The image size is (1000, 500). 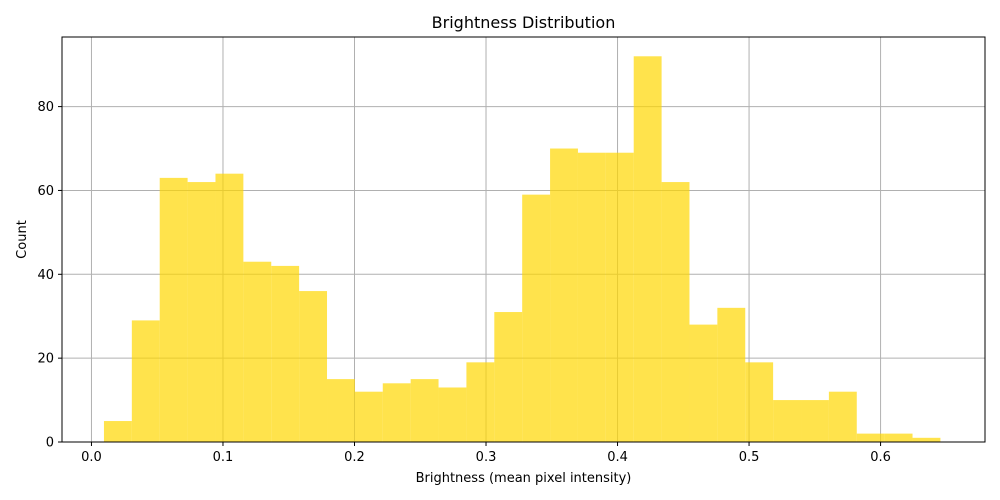 What do you see at coordinates (880, 457) in the screenshot?
I see `x-tick-label: 0.6` at bounding box center [880, 457].